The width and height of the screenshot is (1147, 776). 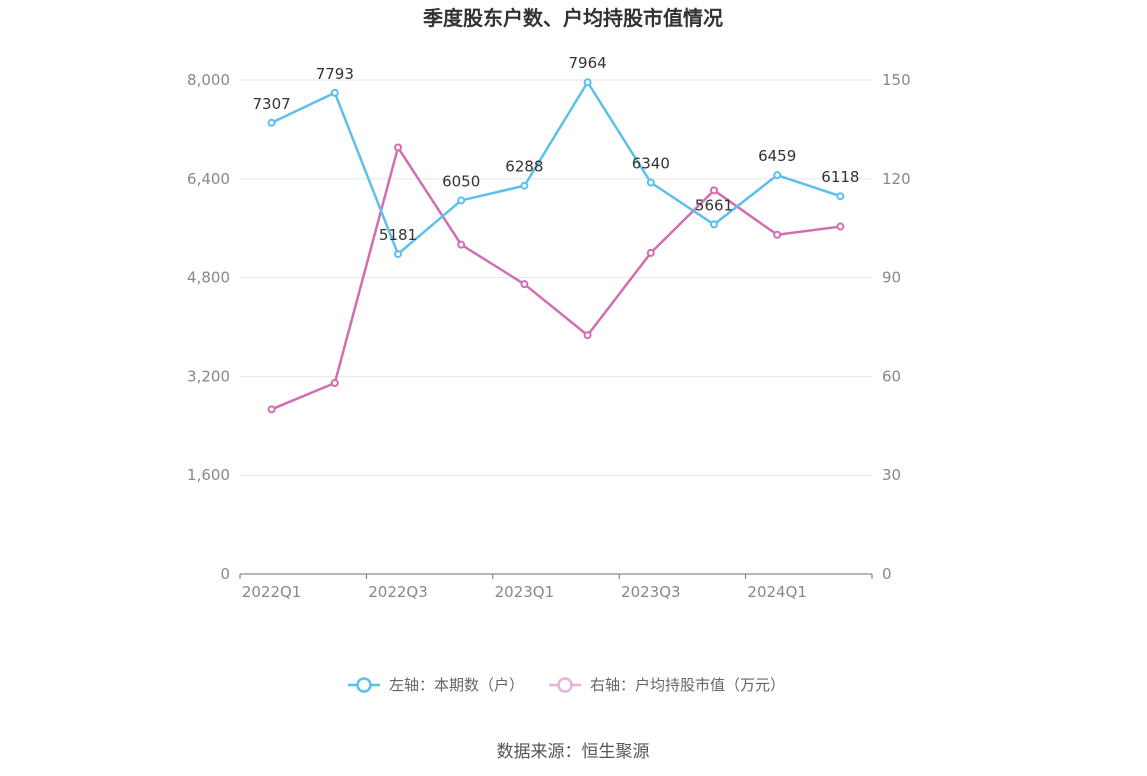 I want to click on left-axis-tick-label: 3,200, so click(x=208, y=376).